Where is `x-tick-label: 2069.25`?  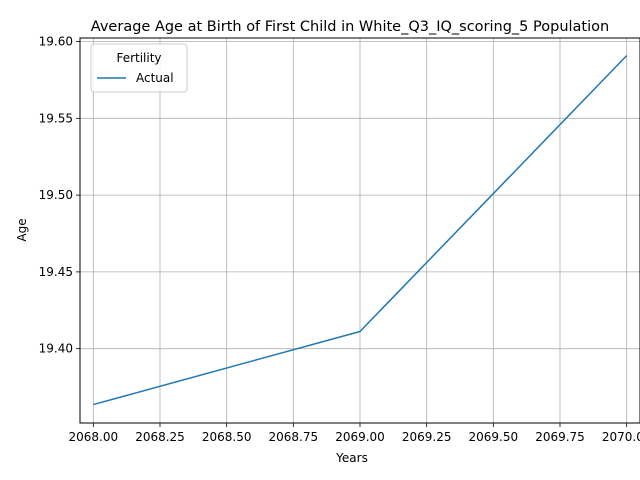 x-tick-label: 2069.25 is located at coordinates (427, 437).